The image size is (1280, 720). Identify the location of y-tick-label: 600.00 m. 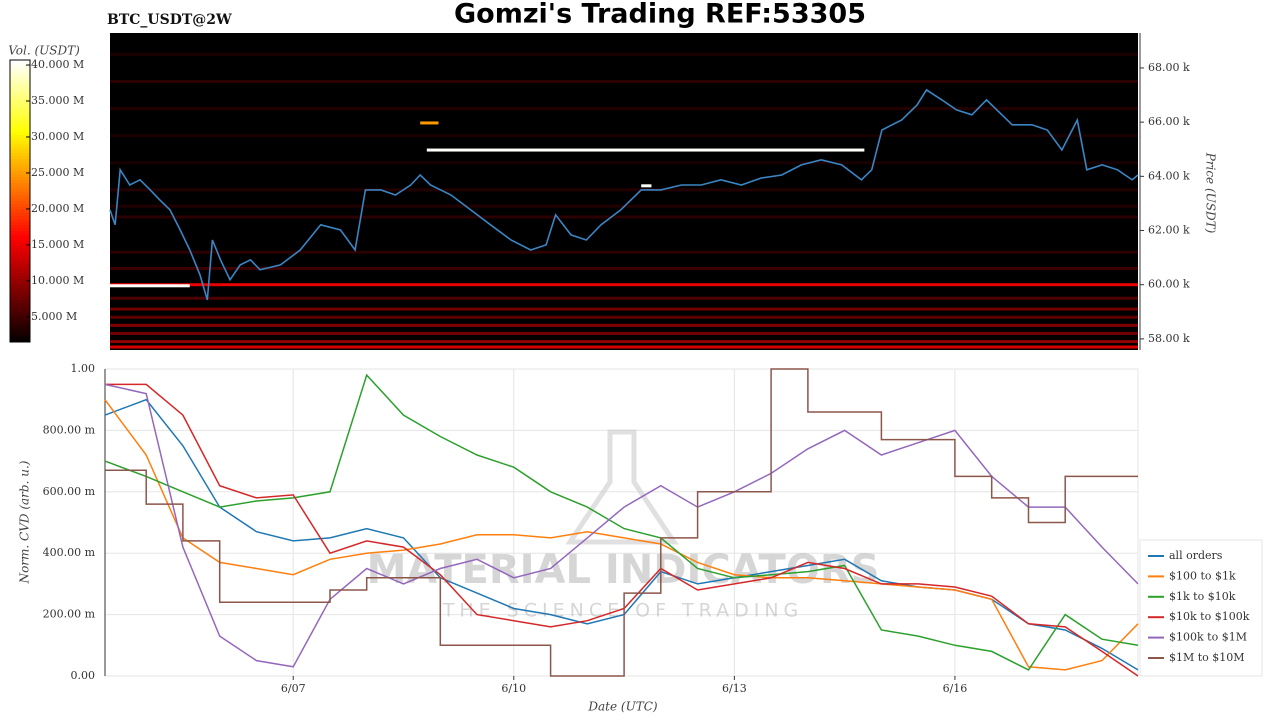
(69, 491).